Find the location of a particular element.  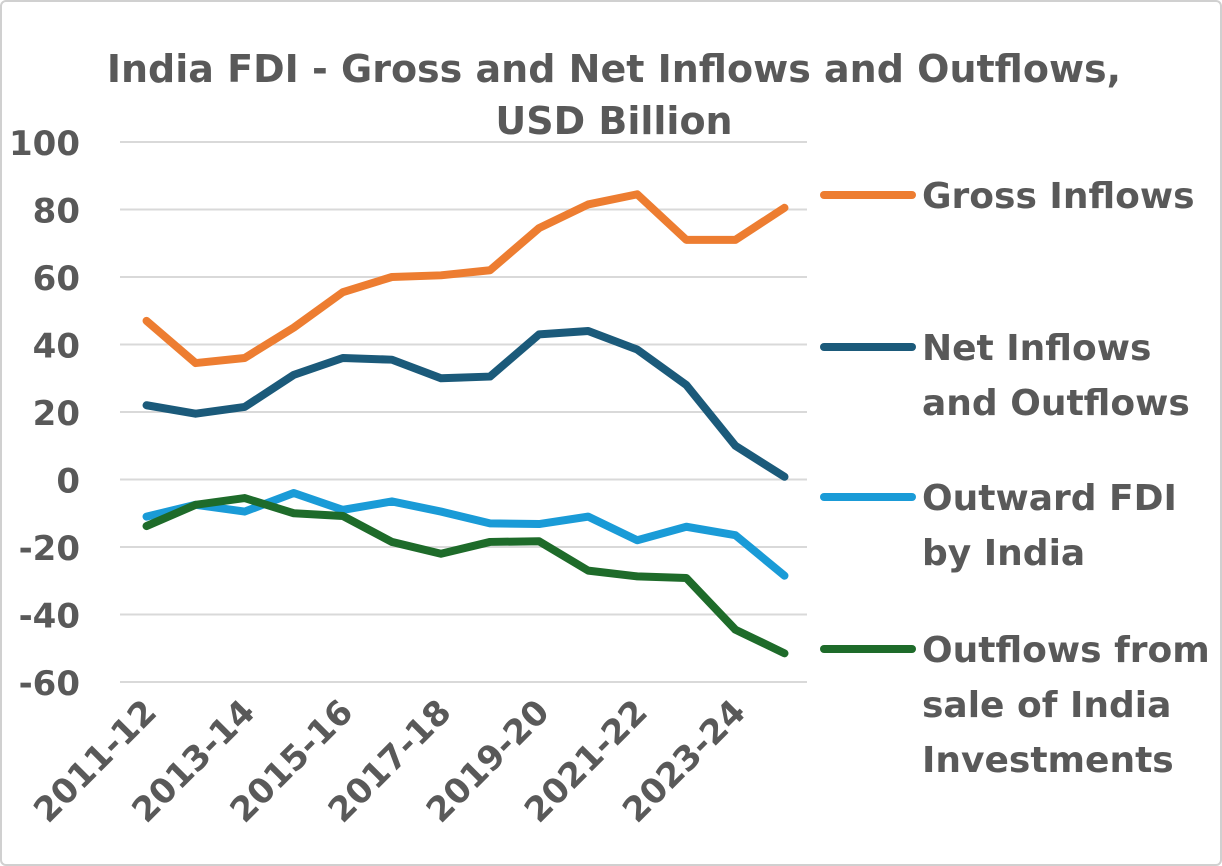

legend-item: Gross Inflows is located at coordinates (1007, 196).